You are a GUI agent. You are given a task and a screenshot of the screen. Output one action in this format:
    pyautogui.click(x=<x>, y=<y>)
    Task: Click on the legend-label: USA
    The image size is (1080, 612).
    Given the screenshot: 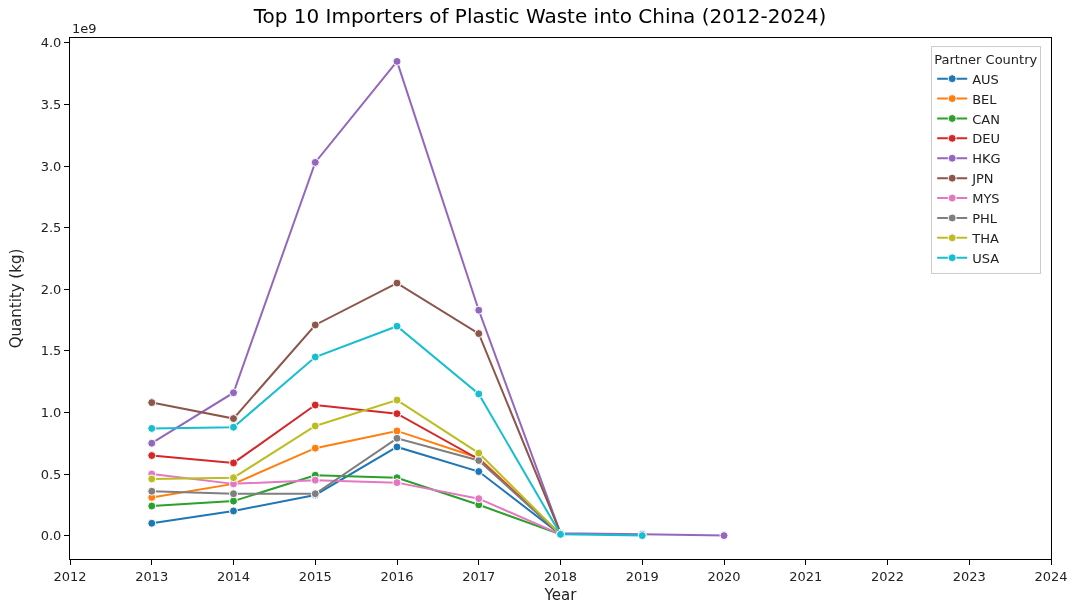 What is the action you would take?
    pyautogui.click(x=986, y=258)
    